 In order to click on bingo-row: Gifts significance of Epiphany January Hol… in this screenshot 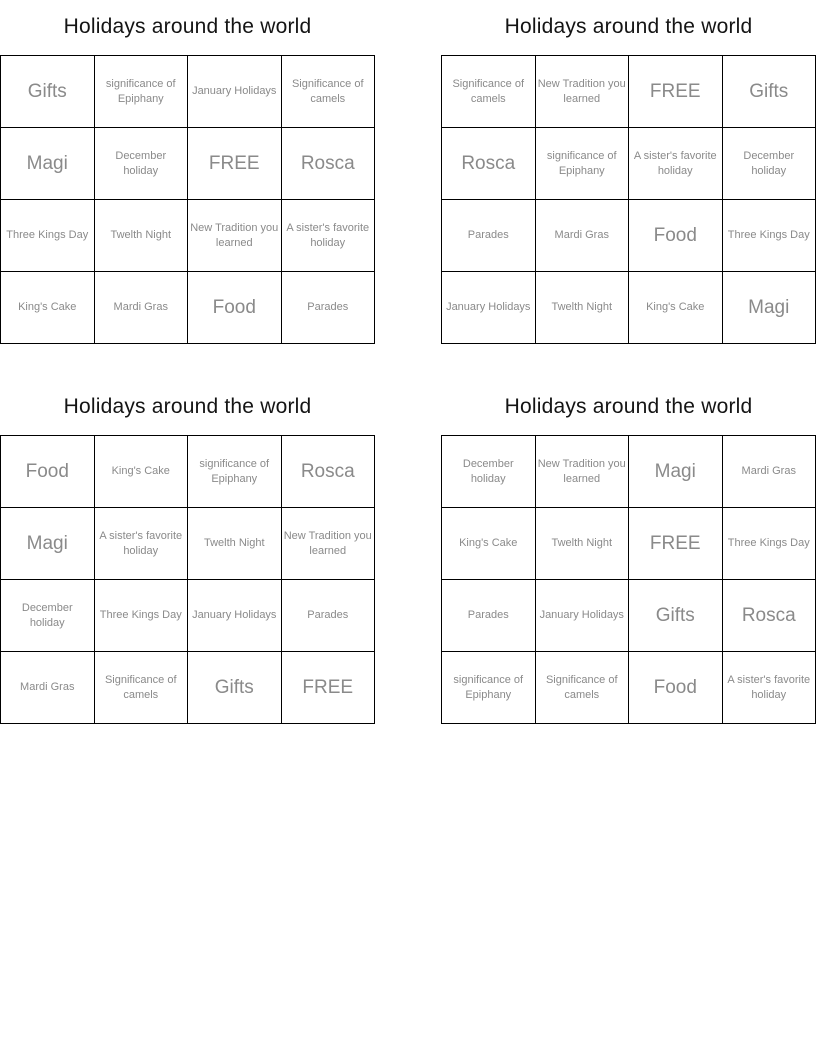, I will do `click(187, 91)`.